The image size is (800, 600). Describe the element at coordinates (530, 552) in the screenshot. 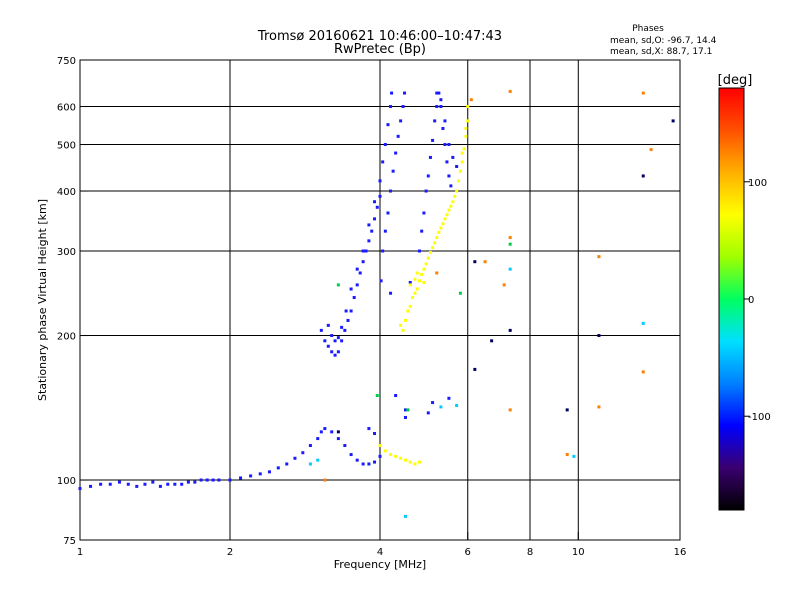

I see `x-tick-label: 8` at that location.